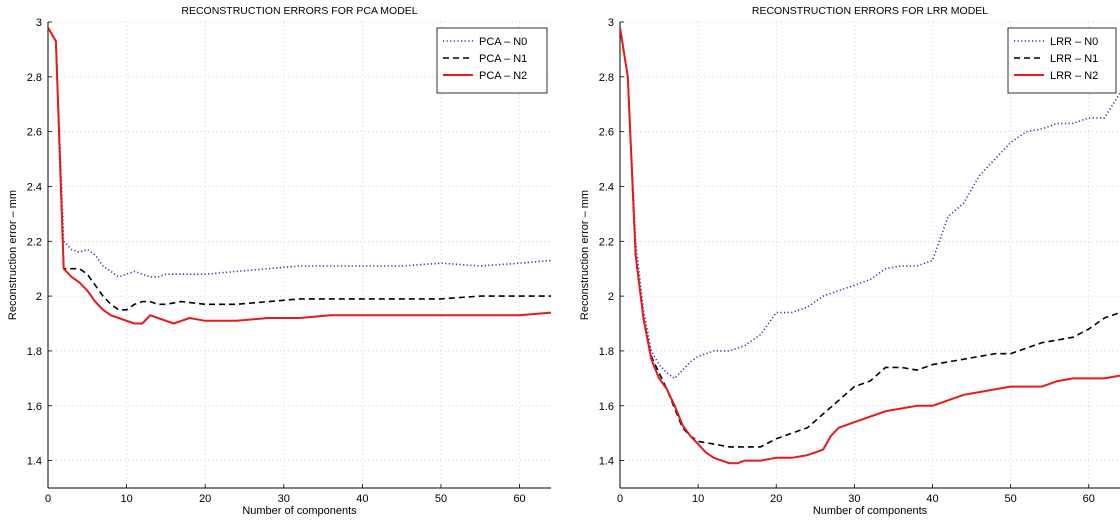 The width and height of the screenshot is (1120, 525). Describe the element at coordinates (503, 76) in the screenshot. I see `legend-entry: PCA – N2` at that location.